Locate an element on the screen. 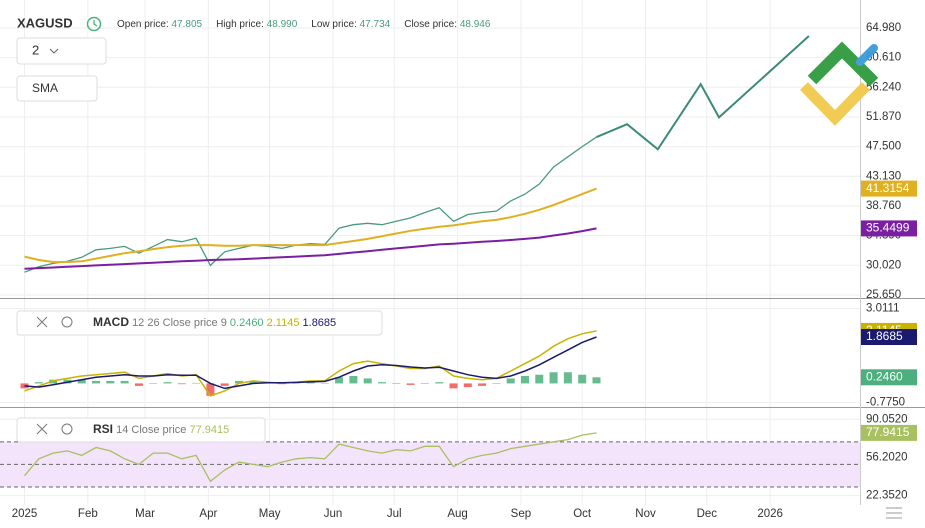 This screenshot has width=925, height=528. y-tick-label: -0.7750 is located at coordinates (885, 403).